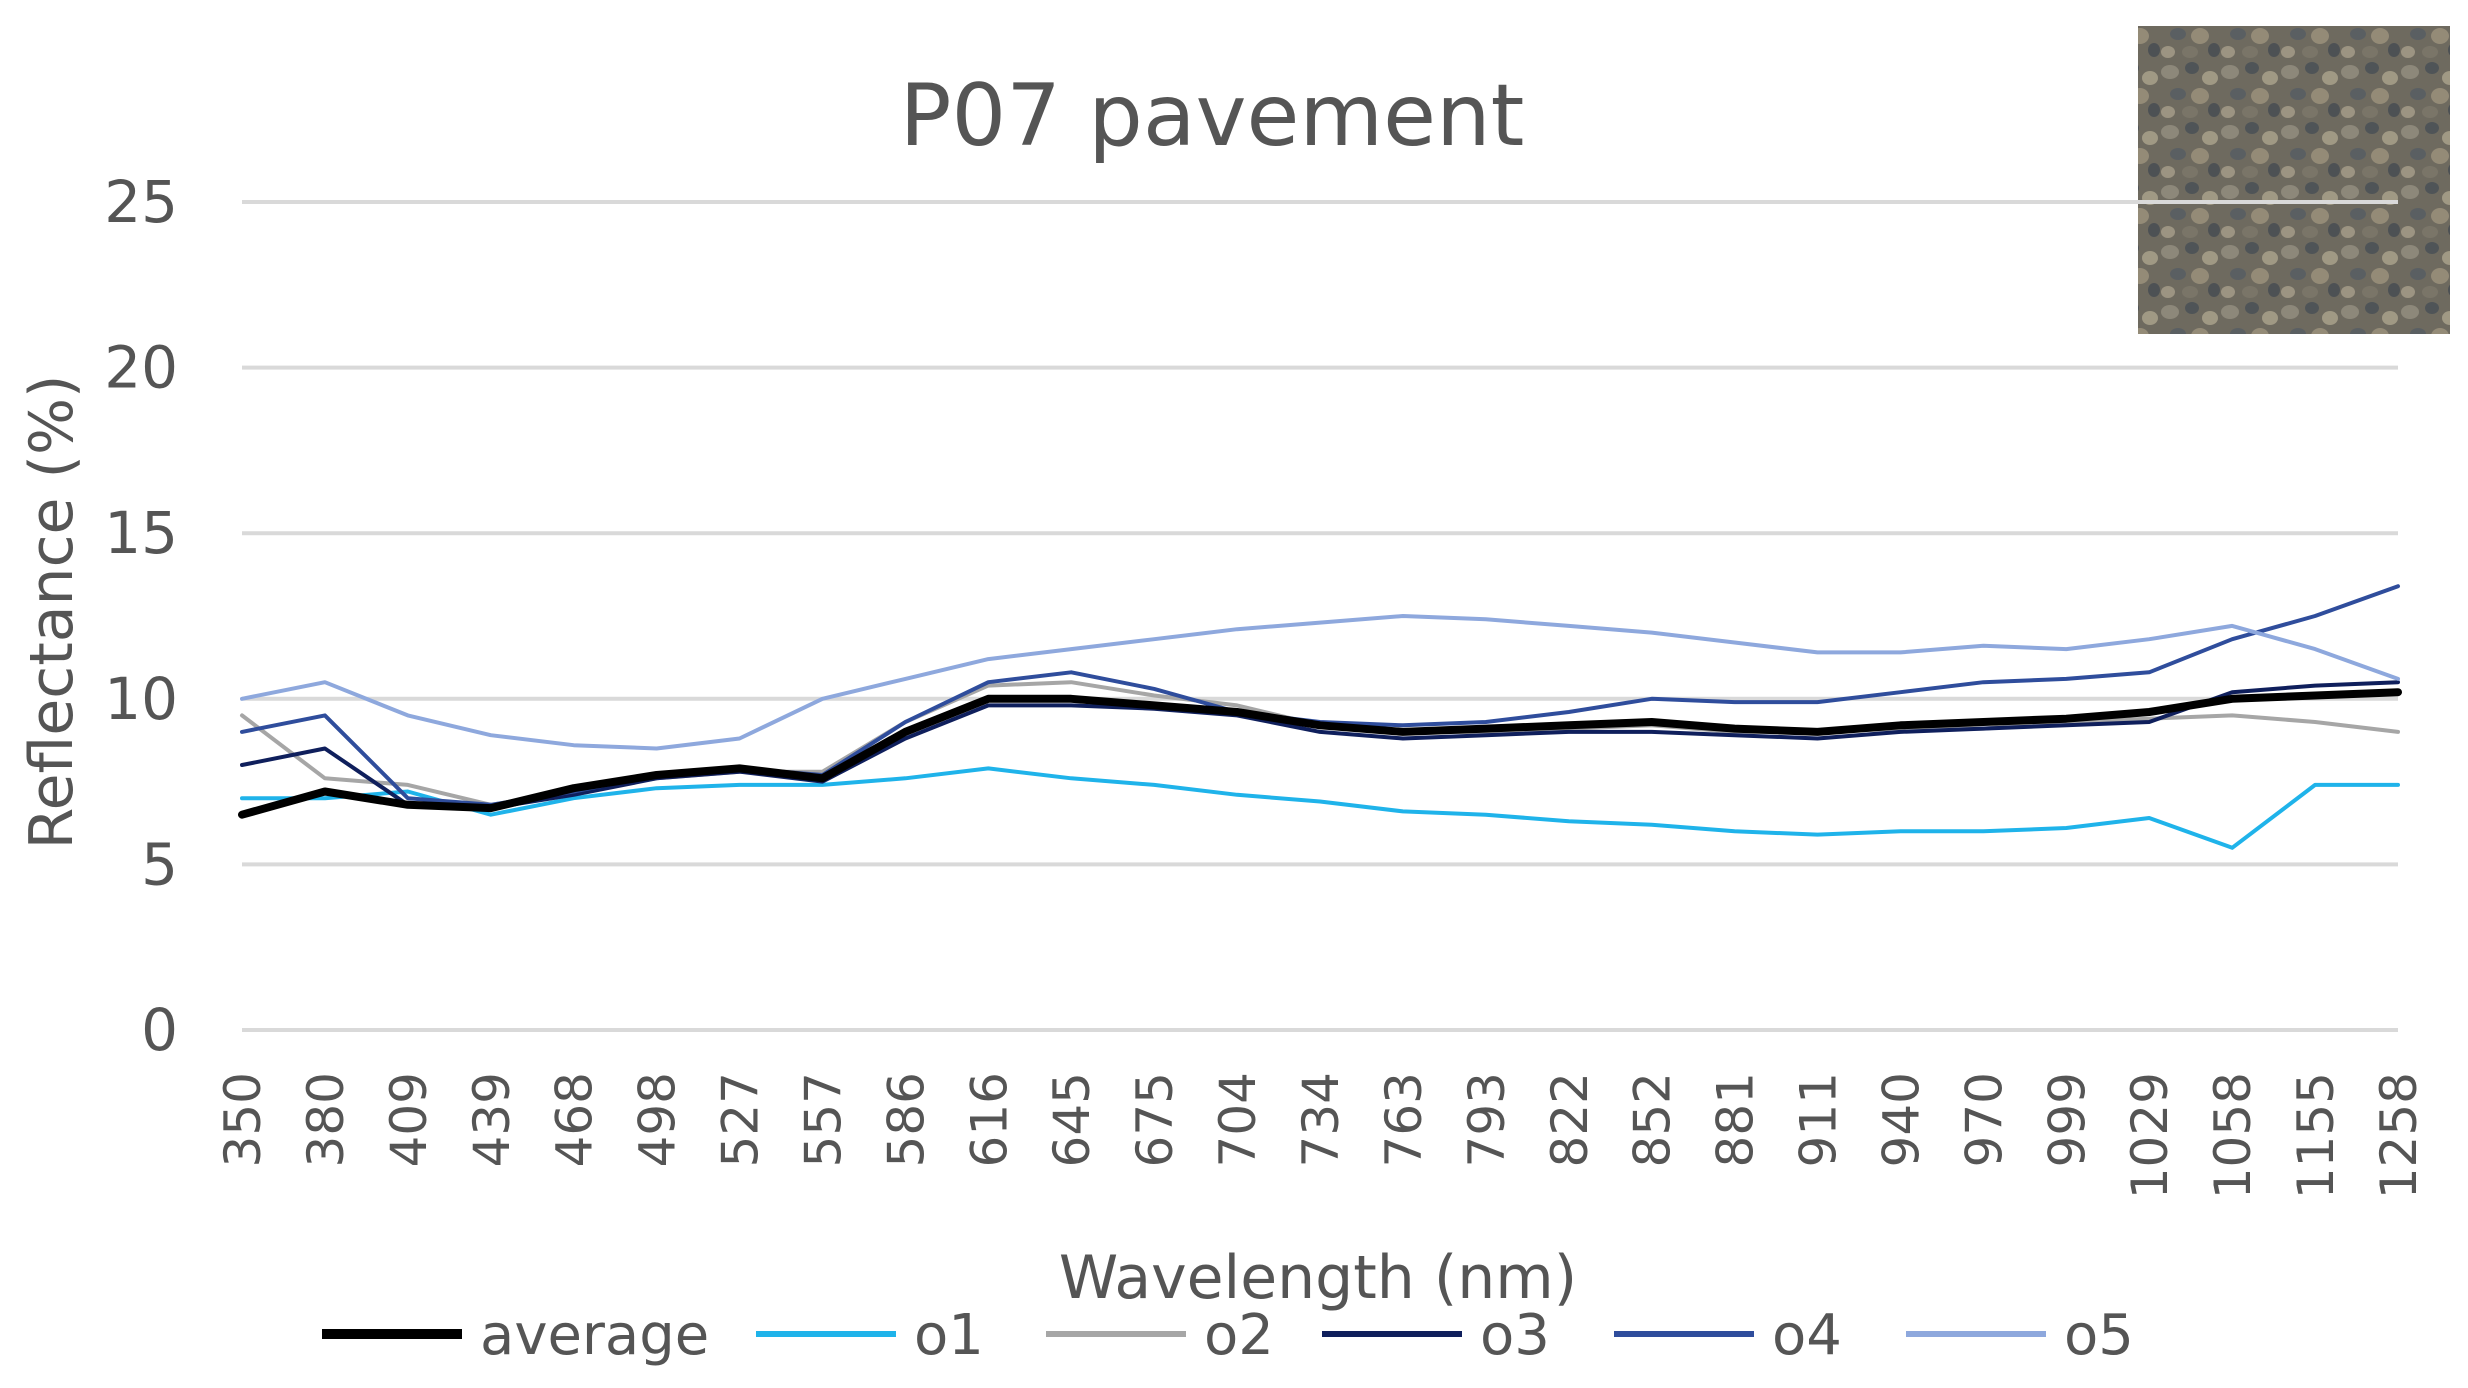 Image resolution: width=2468 pixels, height=1388 pixels. I want to click on legend-label-o4: o4, so click(1807, 1335).